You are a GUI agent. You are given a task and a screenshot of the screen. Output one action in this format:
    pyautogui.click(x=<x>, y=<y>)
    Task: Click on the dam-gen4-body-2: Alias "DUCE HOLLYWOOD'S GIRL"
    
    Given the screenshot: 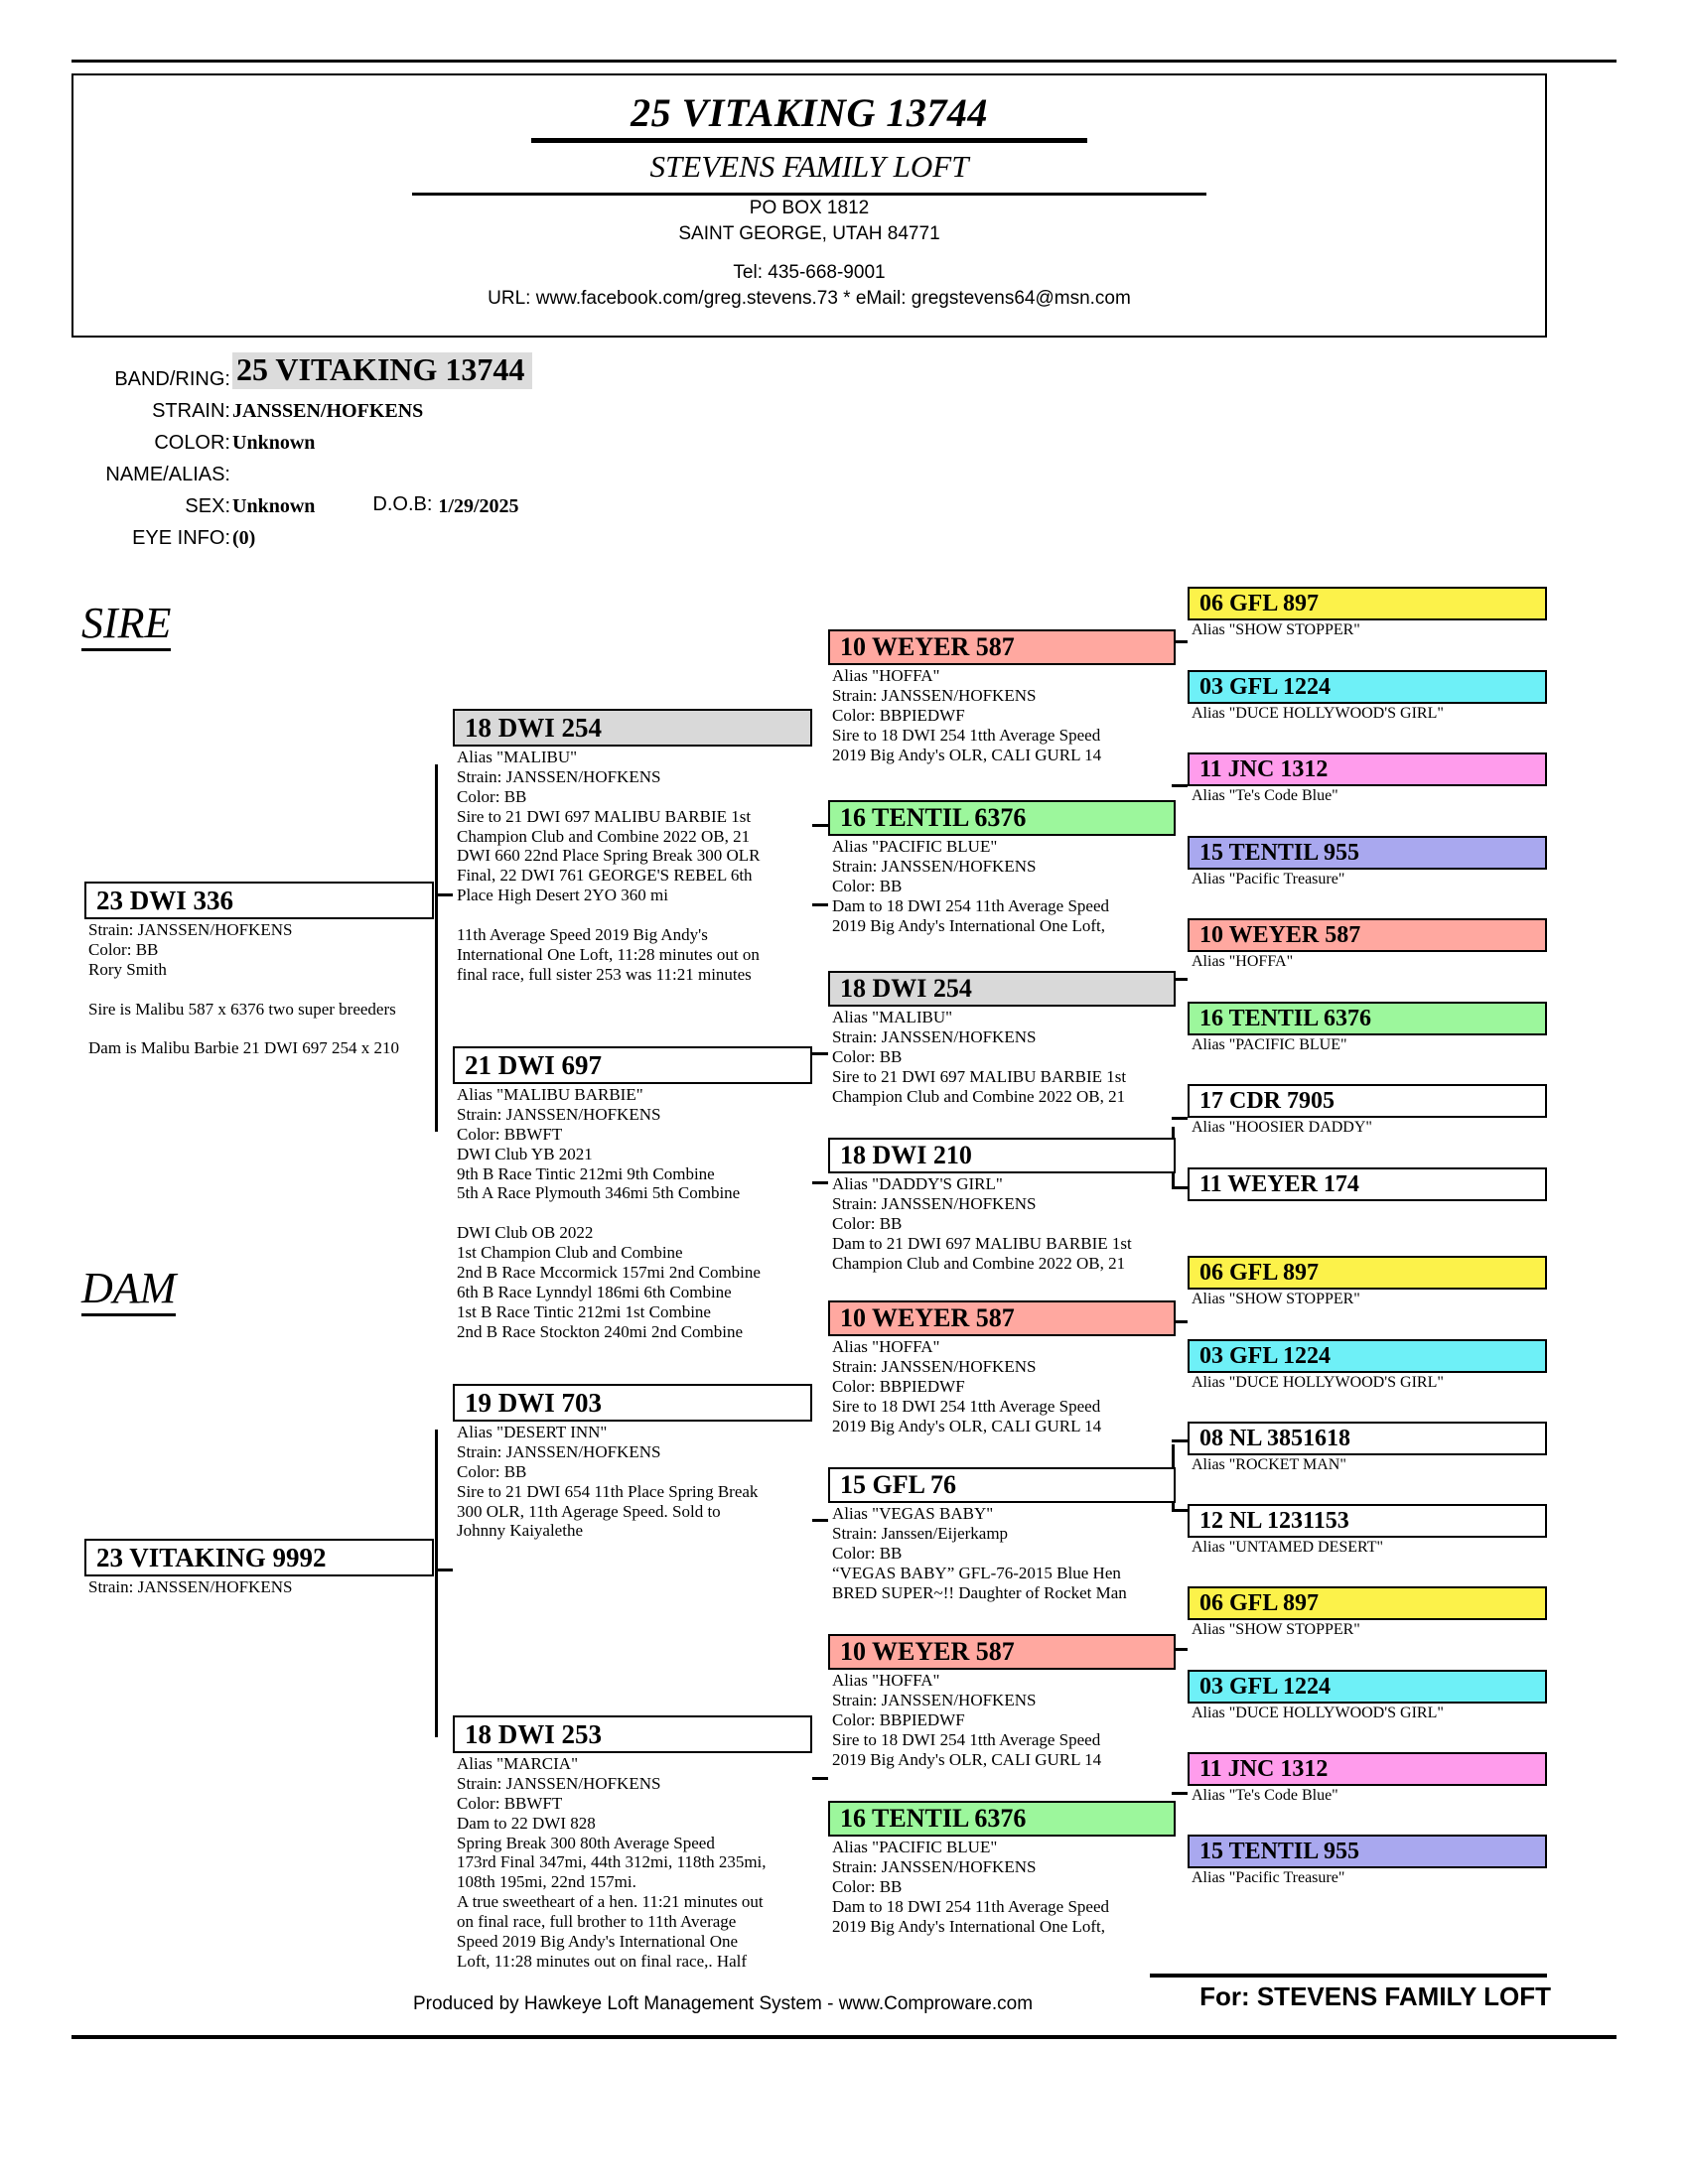 What is the action you would take?
    pyautogui.click(x=1318, y=1382)
    